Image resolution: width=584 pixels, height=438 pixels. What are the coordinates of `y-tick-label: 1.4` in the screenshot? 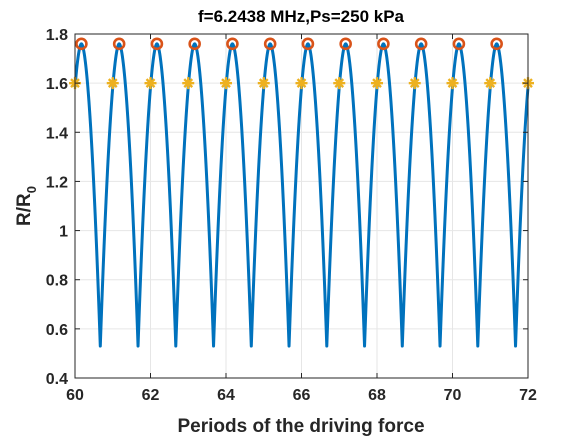 It's located at (57, 133).